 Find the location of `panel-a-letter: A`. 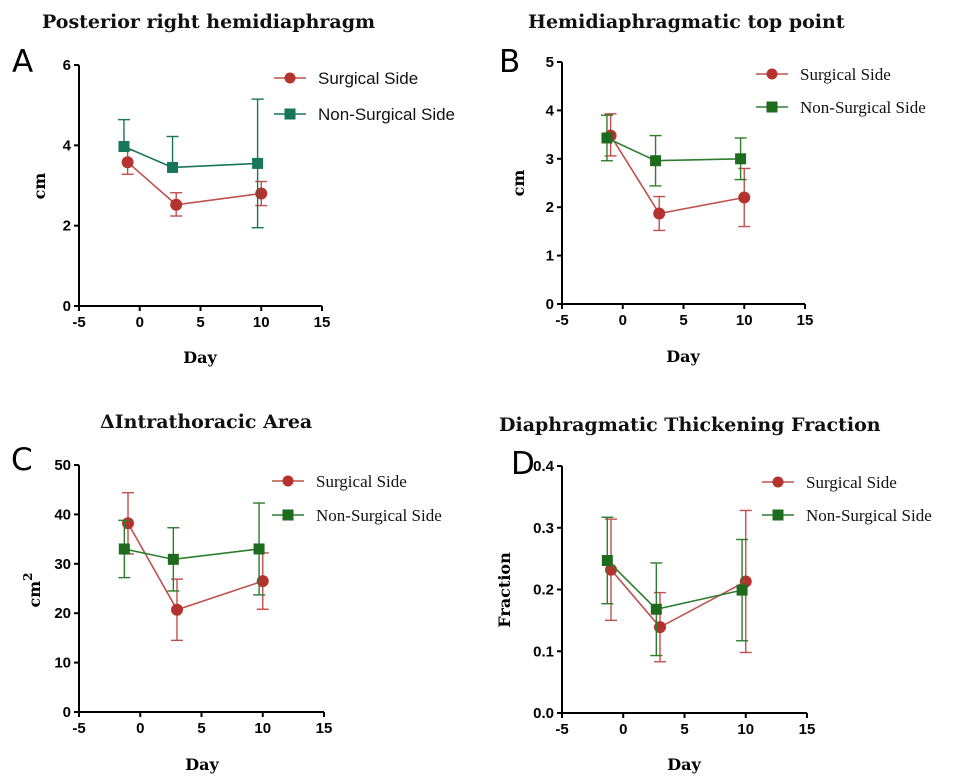

panel-a-letter: A is located at coordinates (22, 62).